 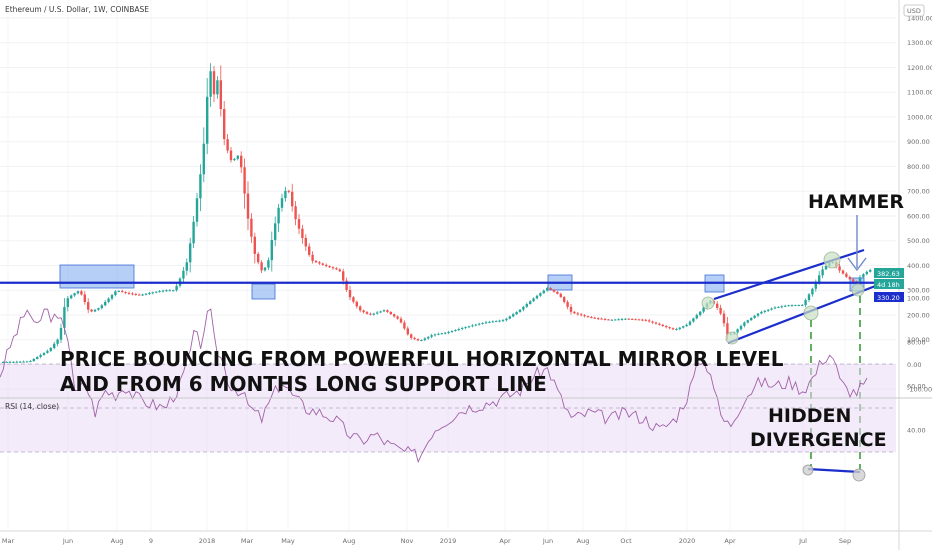 I want to click on time-tick-label: May, so click(x=288, y=541).